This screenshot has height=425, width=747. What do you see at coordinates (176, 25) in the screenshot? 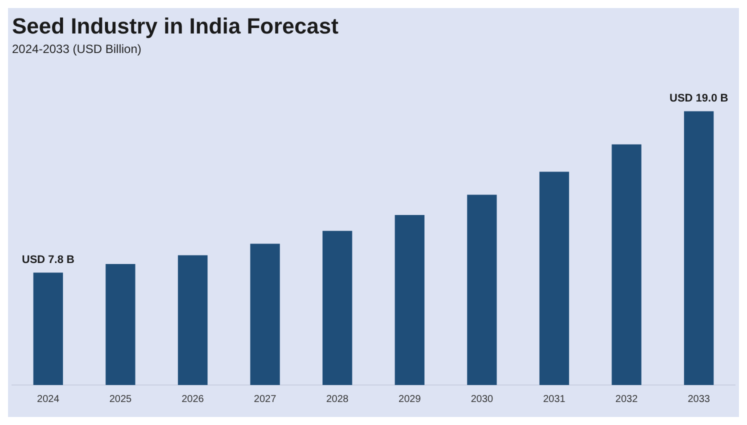
I see `chart-title: Seed Industry in India Forecast` at bounding box center [176, 25].